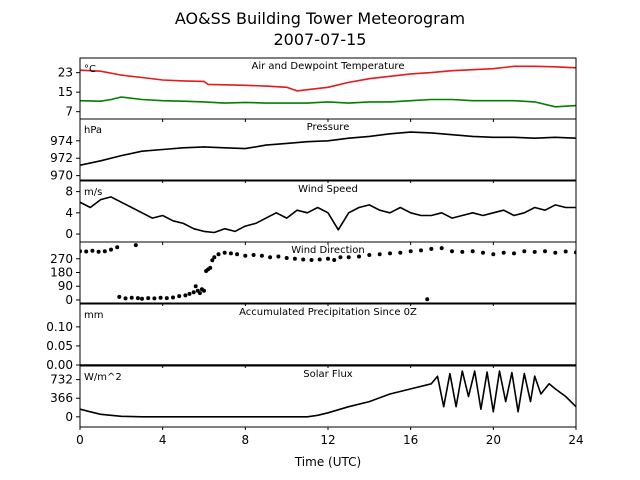  I want to click on panel-title-1: Pressure, so click(328, 127).